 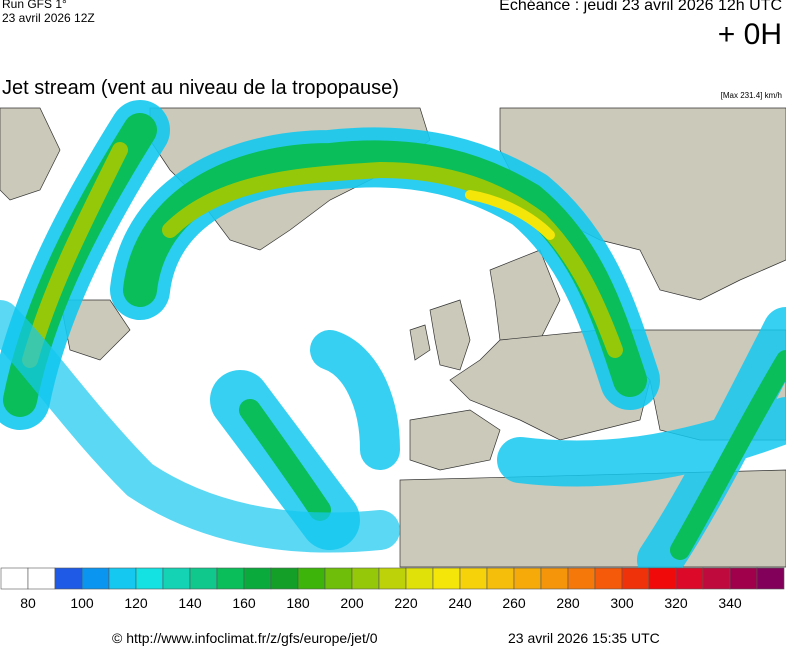 What do you see at coordinates (34, 5) in the screenshot?
I see `run-label: Run GFS 1°` at bounding box center [34, 5].